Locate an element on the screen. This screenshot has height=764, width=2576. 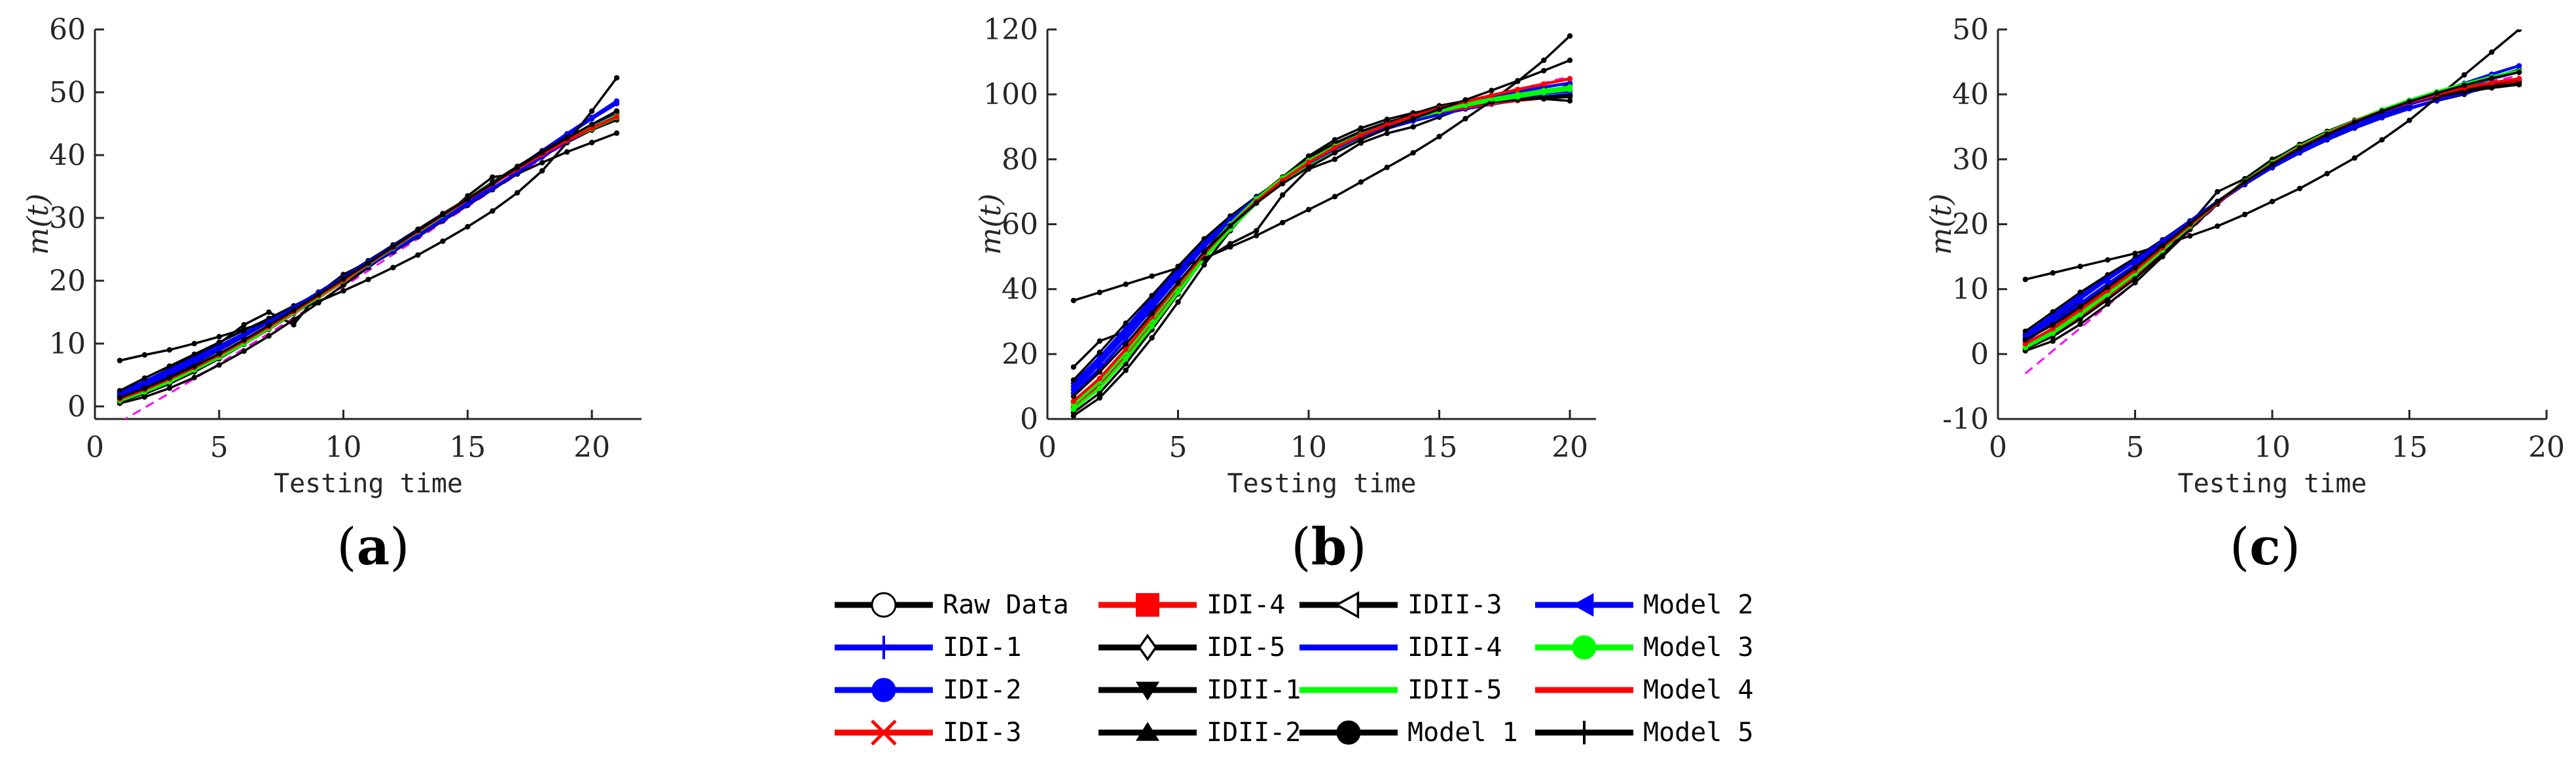
legend-marker-filled-triangle-left is located at coordinates (1583, 605).